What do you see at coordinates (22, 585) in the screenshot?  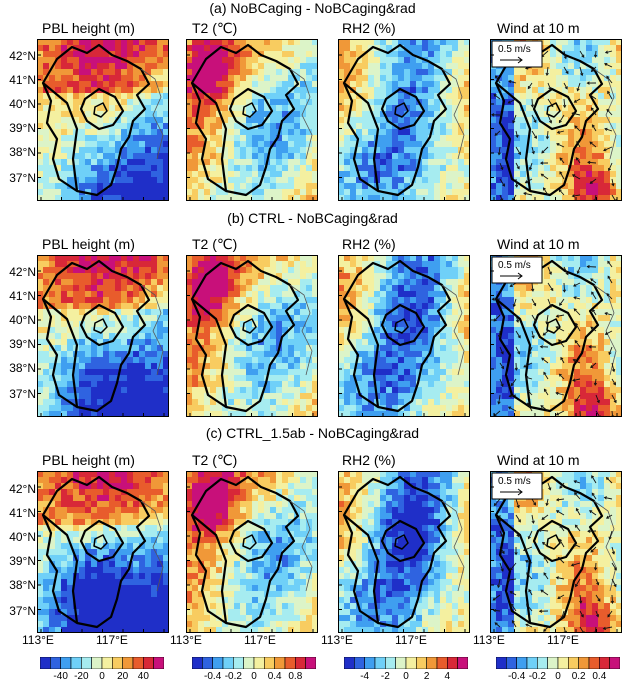 I see `lat-label: 38°N` at bounding box center [22, 585].